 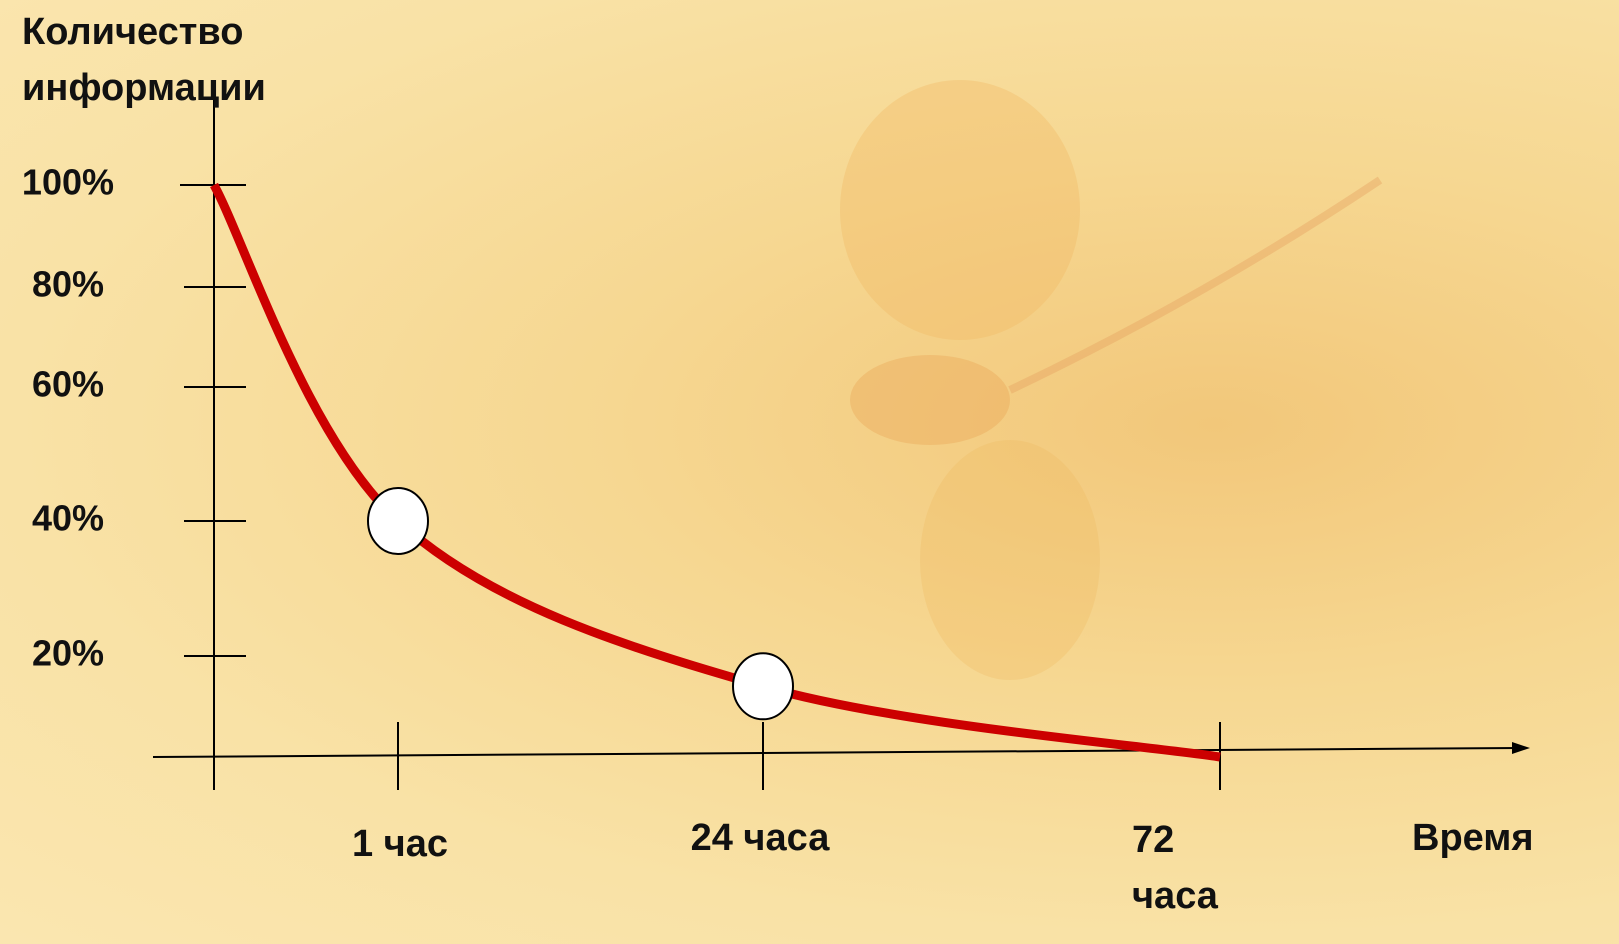 What do you see at coordinates (68, 284) in the screenshot?
I see `y-tick-label: 80%` at bounding box center [68, 284].